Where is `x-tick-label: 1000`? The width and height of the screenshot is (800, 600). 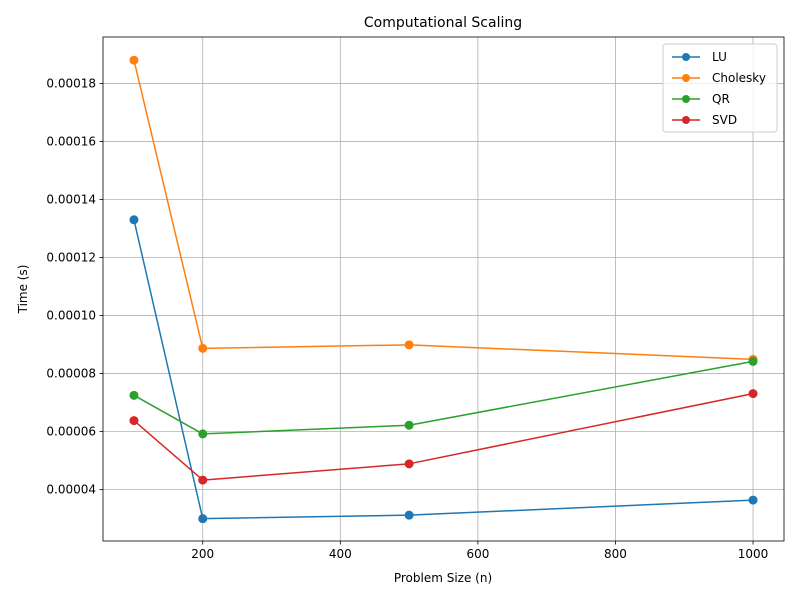
x-tick-label: 1000 is located at coordinates (753, 554).